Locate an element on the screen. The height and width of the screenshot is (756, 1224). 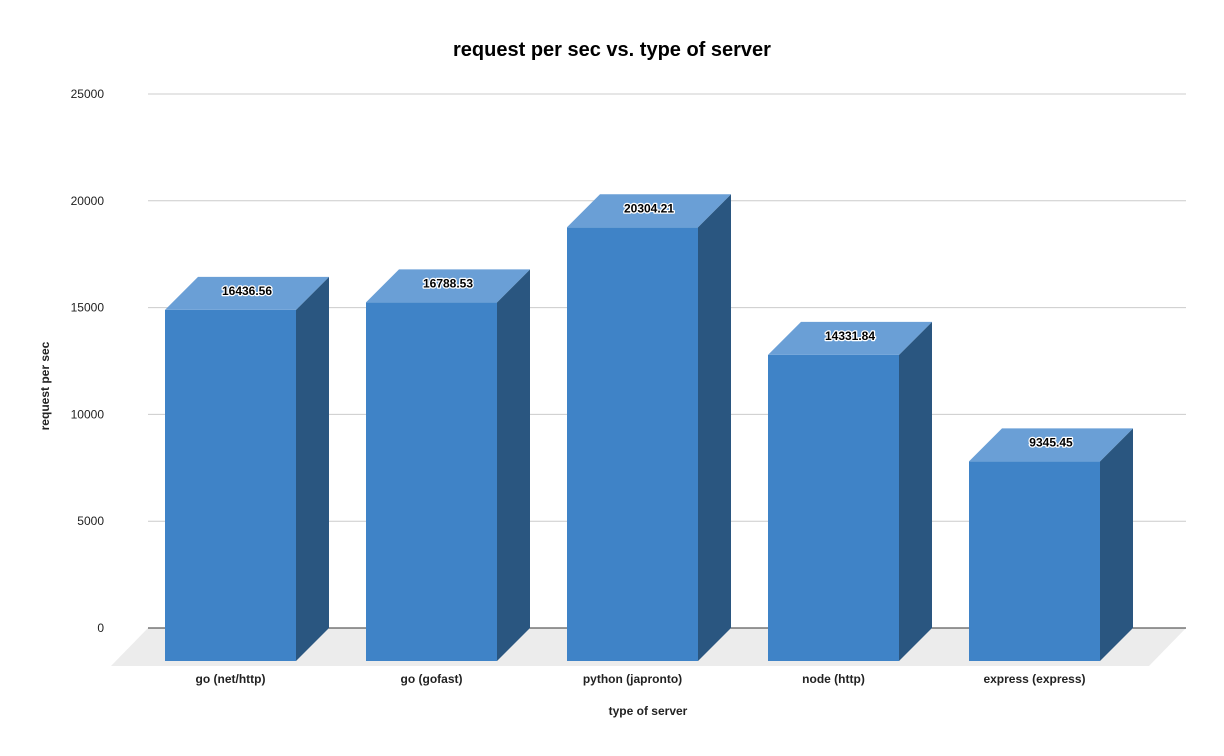
y-tick-label: 0 is located at coordinates (100, 628).